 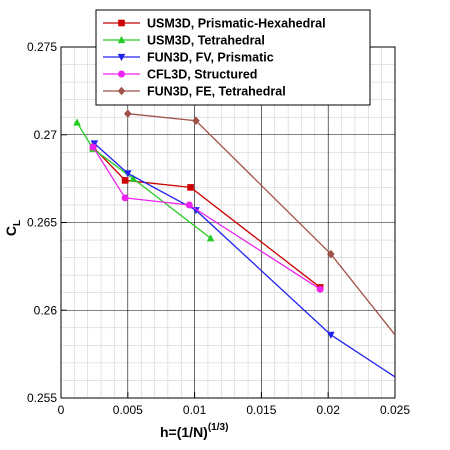 What do you see at coordinates (329, 410) in the screenshot?
I see `x-tick-label: 0.02` at bounding box center [329, 410].